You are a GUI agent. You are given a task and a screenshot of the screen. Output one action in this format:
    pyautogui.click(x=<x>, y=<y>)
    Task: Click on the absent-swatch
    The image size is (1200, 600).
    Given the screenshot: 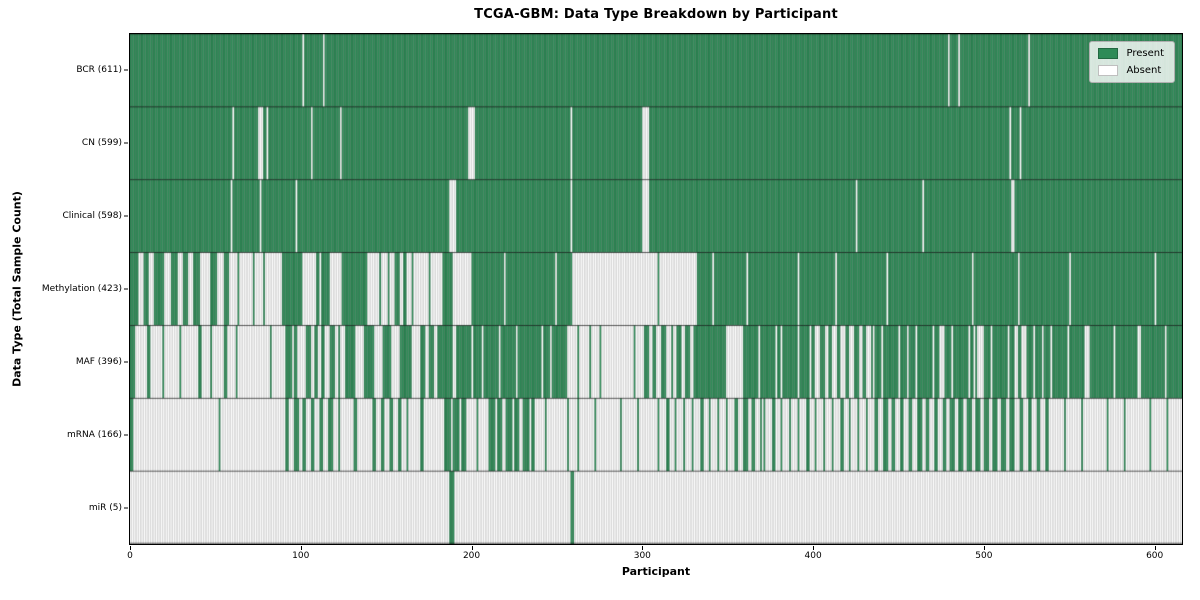 What is the action you would take?
    pyautogui.click(x=1108, y=70)
    